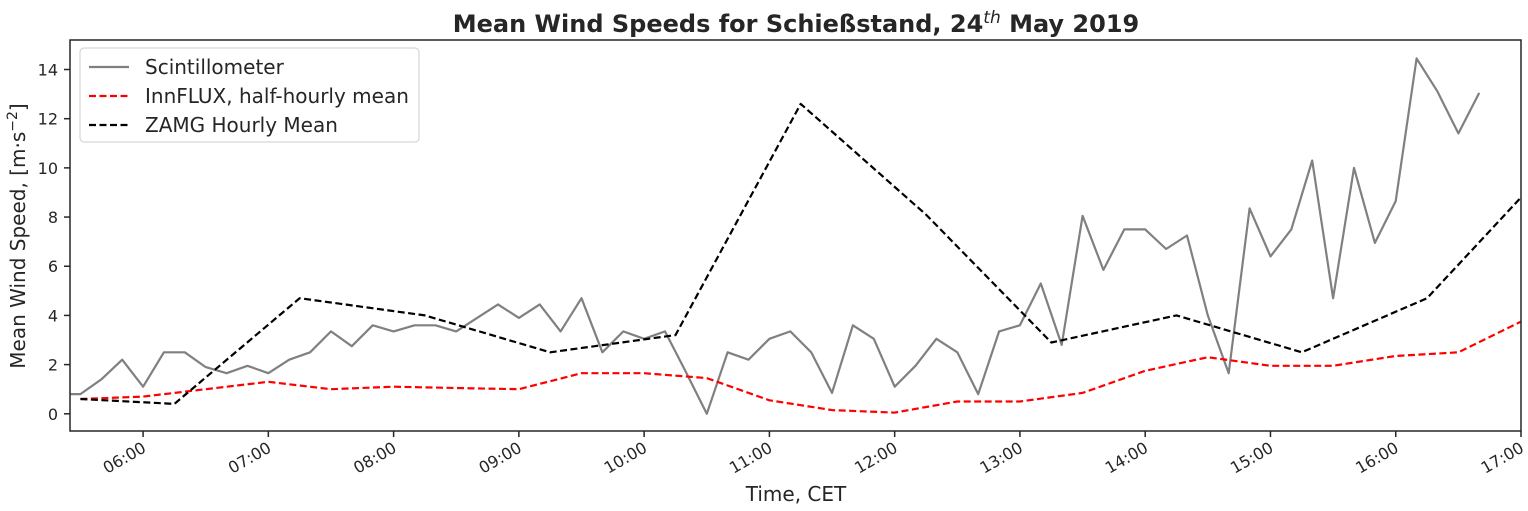 This screenshot has height=511, width=1528. What do you see at coordinates (53, 217) in the screenshot?
I see `y-tick-label: 8` at bounding box center [53, 217].